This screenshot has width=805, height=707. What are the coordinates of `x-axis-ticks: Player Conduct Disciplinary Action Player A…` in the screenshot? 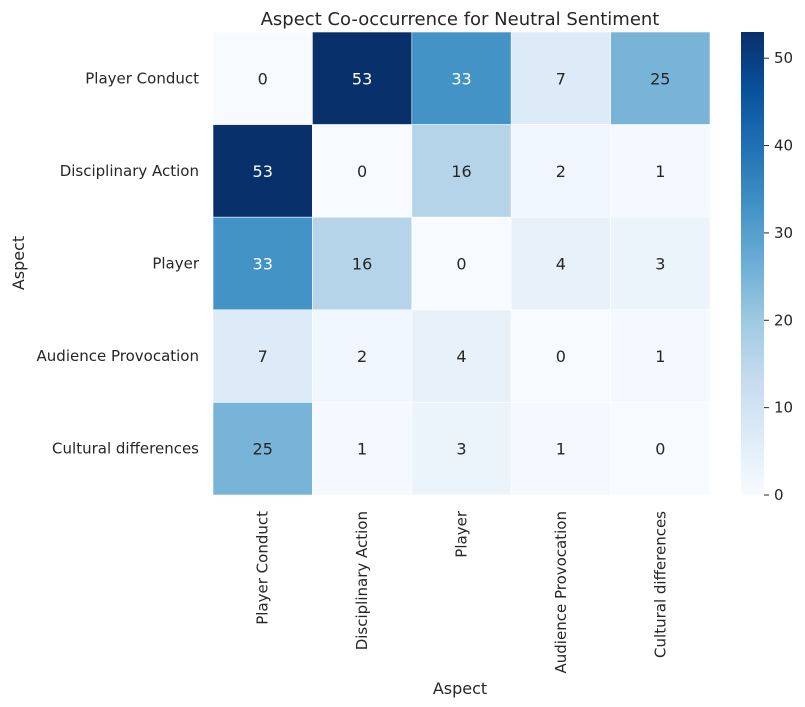 It's located at (462, 591).